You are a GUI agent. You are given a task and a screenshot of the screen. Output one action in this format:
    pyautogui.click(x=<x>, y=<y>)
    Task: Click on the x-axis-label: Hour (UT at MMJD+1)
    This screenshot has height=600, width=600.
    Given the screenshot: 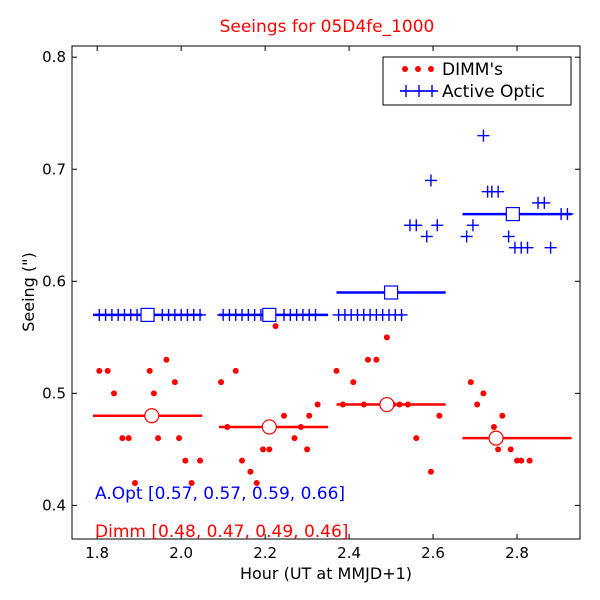 What is the action you would take?
    pyautogui.click(x=326, y=573)
    